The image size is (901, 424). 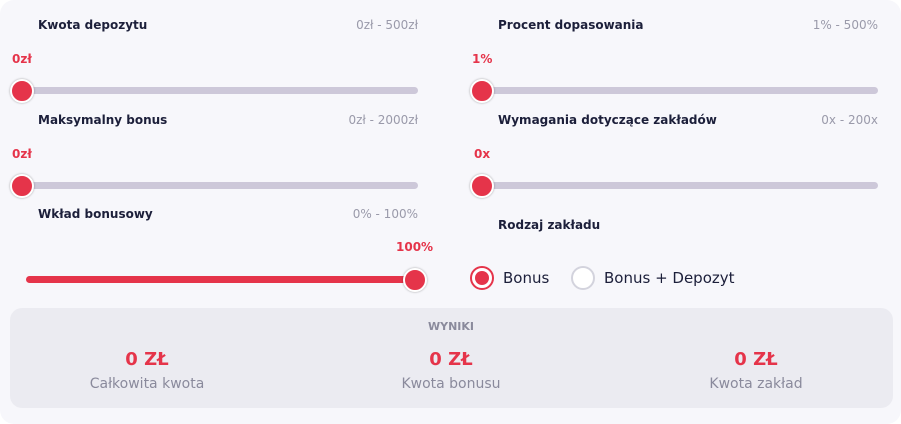 What do you see at coordinates (387, 25) in the screenshot?
I see `slider-range: 0zł - 500zł` at bounding box center [387, 25].